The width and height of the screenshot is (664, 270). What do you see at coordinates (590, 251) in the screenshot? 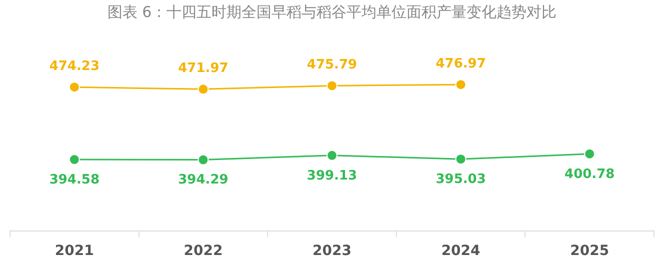
I see `x-tick-label: 2025` at bounding box center [590, 251].